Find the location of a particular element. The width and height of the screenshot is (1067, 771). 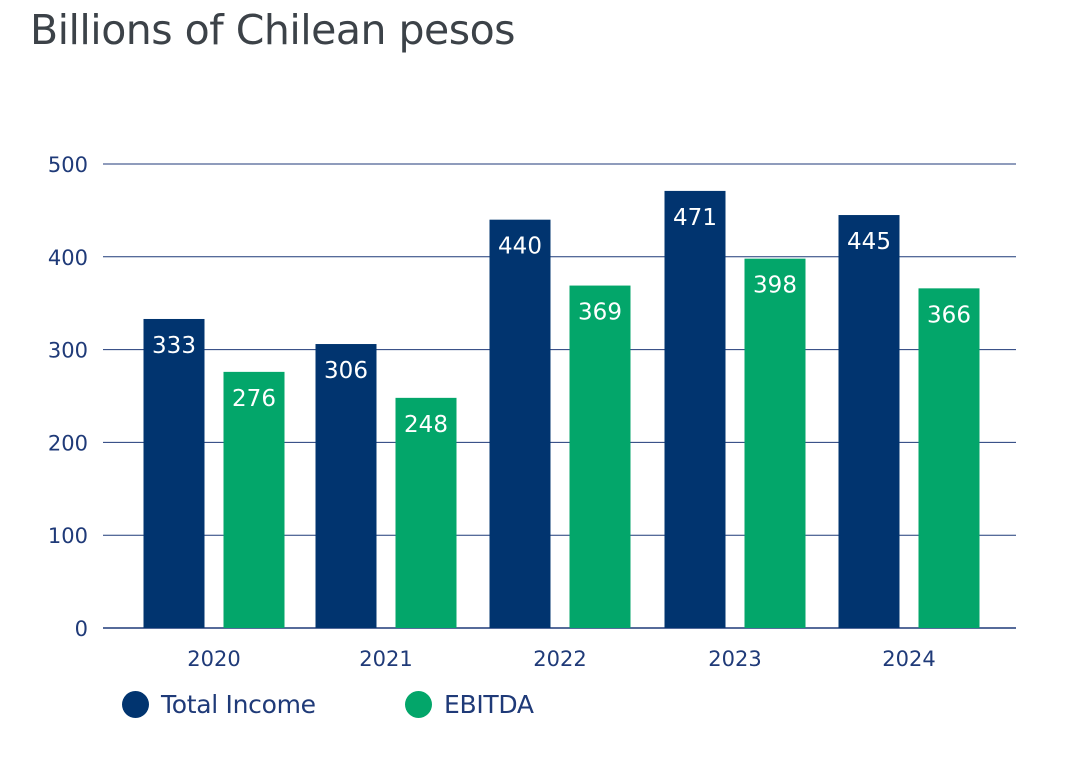

x-tick-label: 2022 is located at coordinates (559, 659).